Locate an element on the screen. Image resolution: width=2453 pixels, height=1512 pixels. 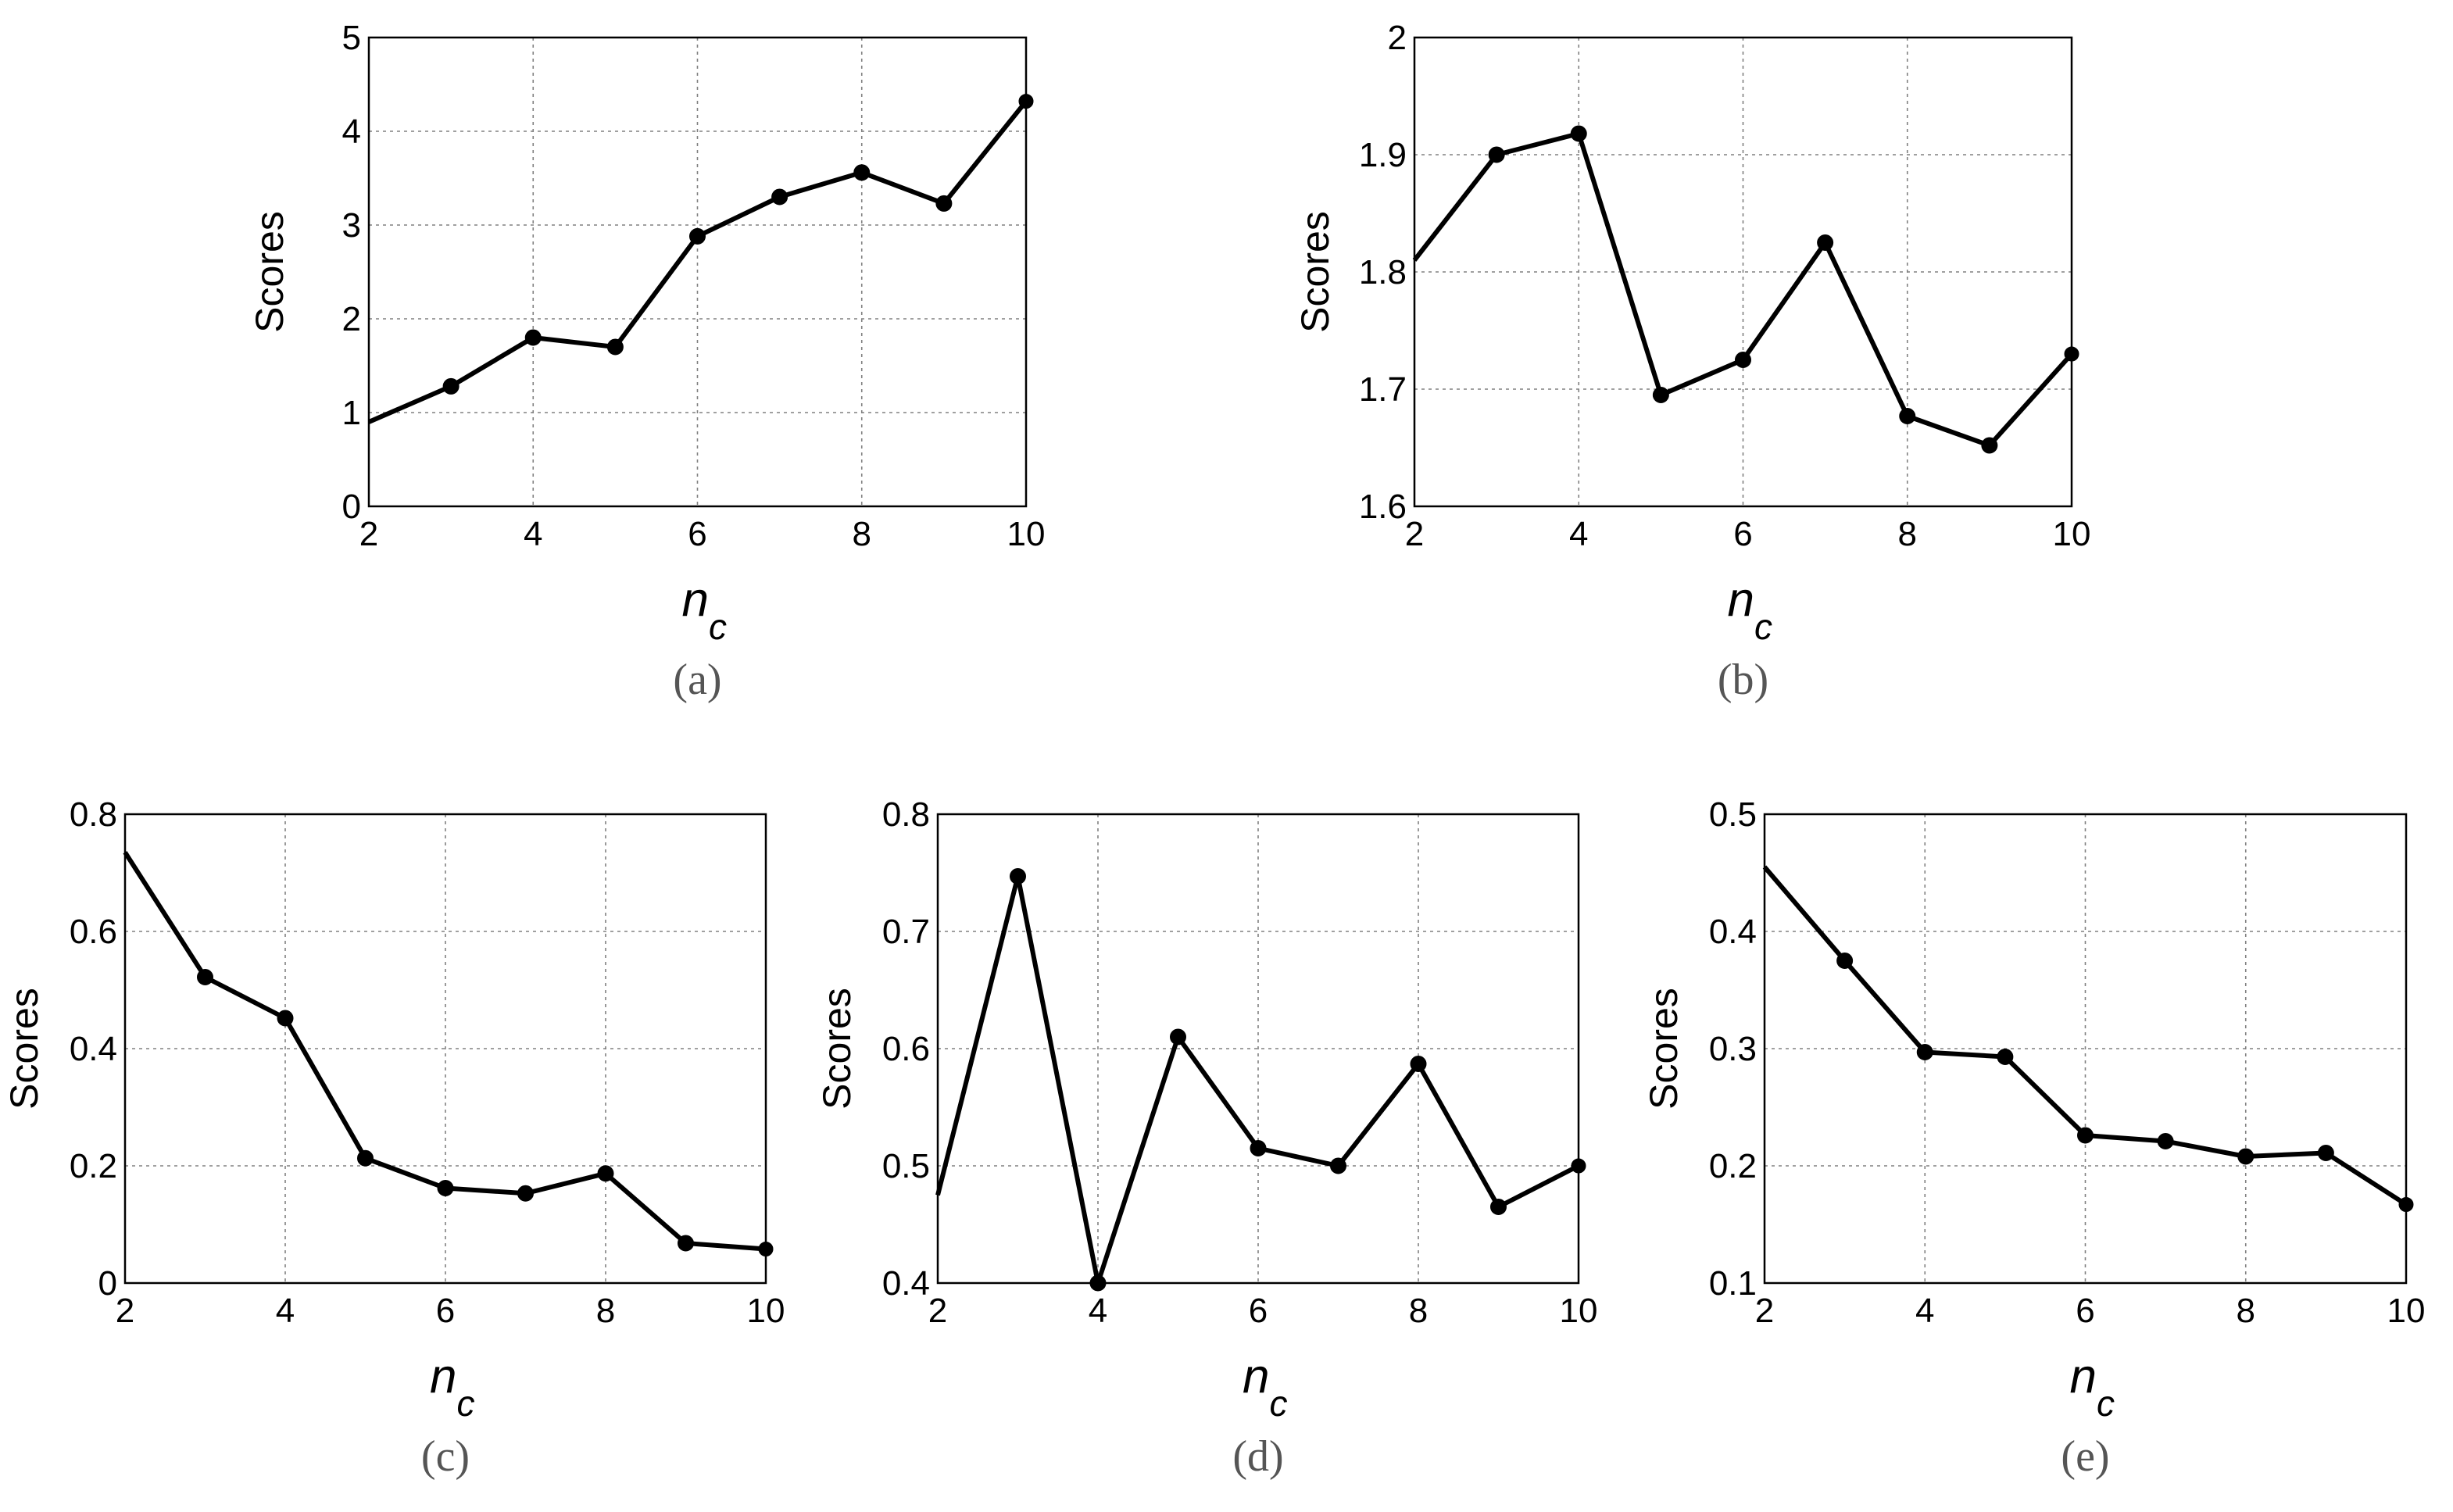
y-tick-label: 1.9 is located at coordinates (1383, 155).